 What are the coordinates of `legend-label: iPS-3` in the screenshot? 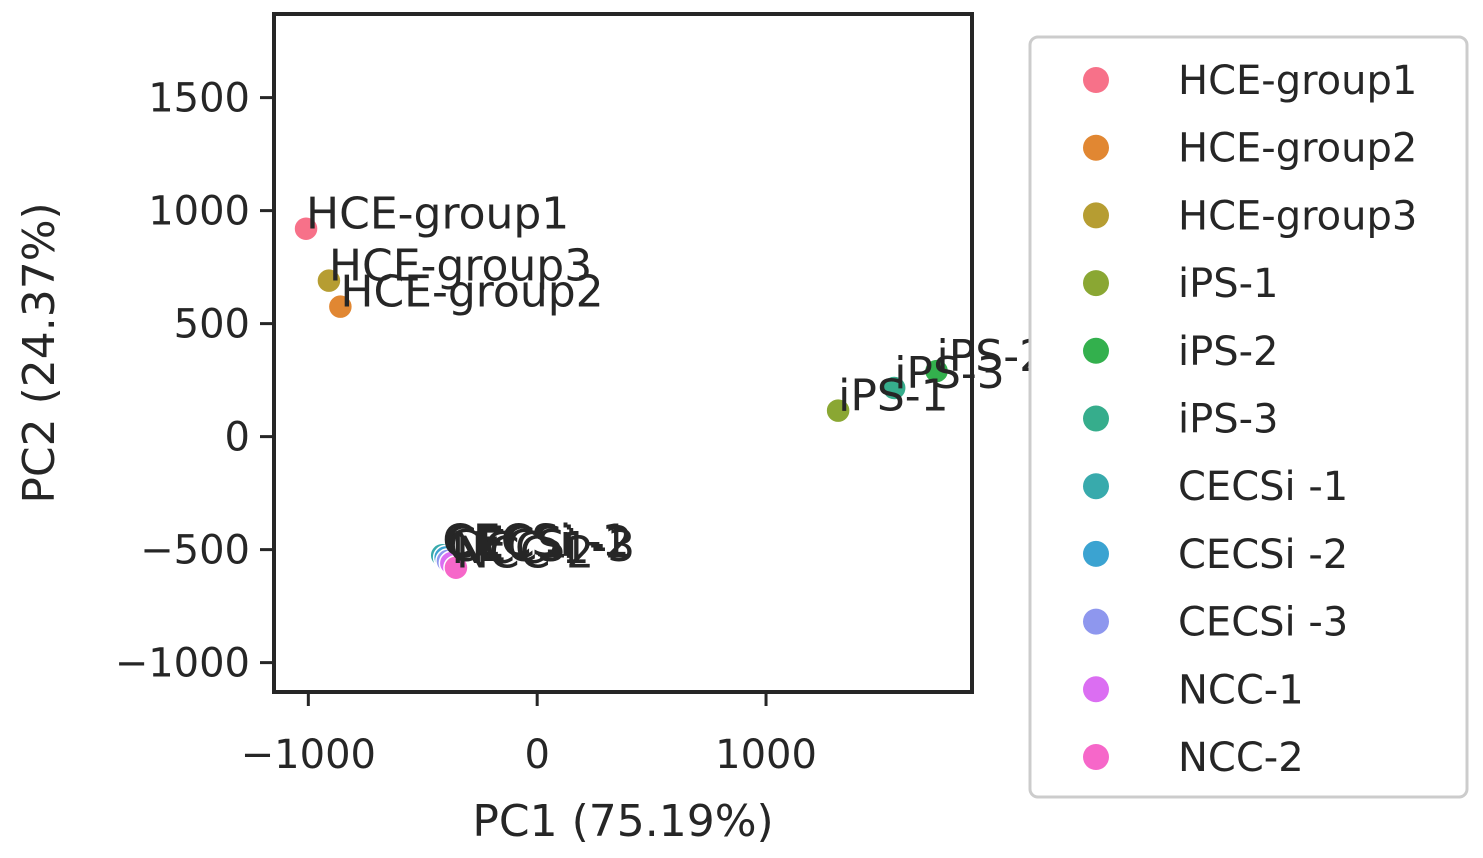 It's located at (1228, 420).